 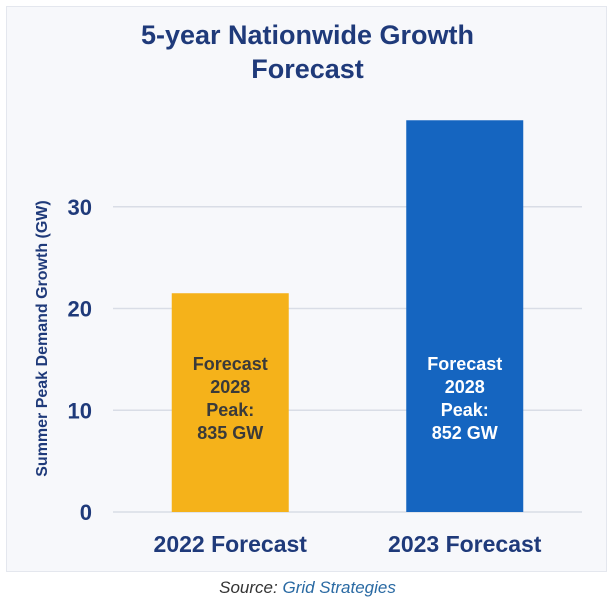 I want to click on bar-1-label-line-3: 852 GW, so click(x=465, y=433).